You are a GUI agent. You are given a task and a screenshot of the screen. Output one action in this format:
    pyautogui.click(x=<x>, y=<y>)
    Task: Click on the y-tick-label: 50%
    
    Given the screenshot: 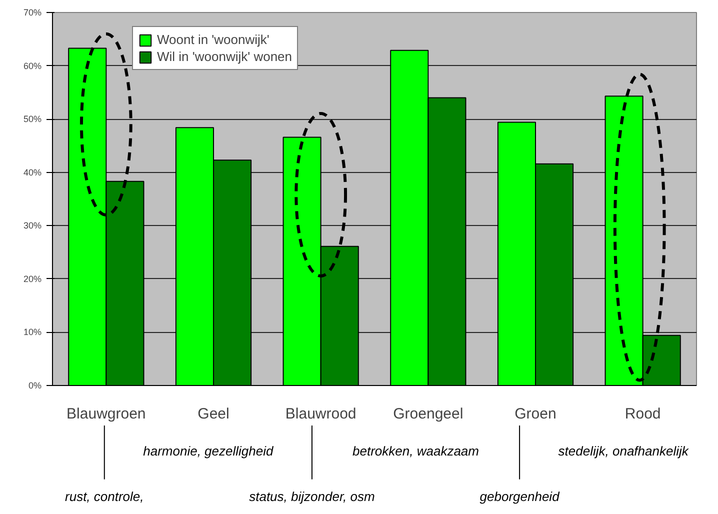 What is the action you would take?
    pyautogui.click(x=32, y=119)
    